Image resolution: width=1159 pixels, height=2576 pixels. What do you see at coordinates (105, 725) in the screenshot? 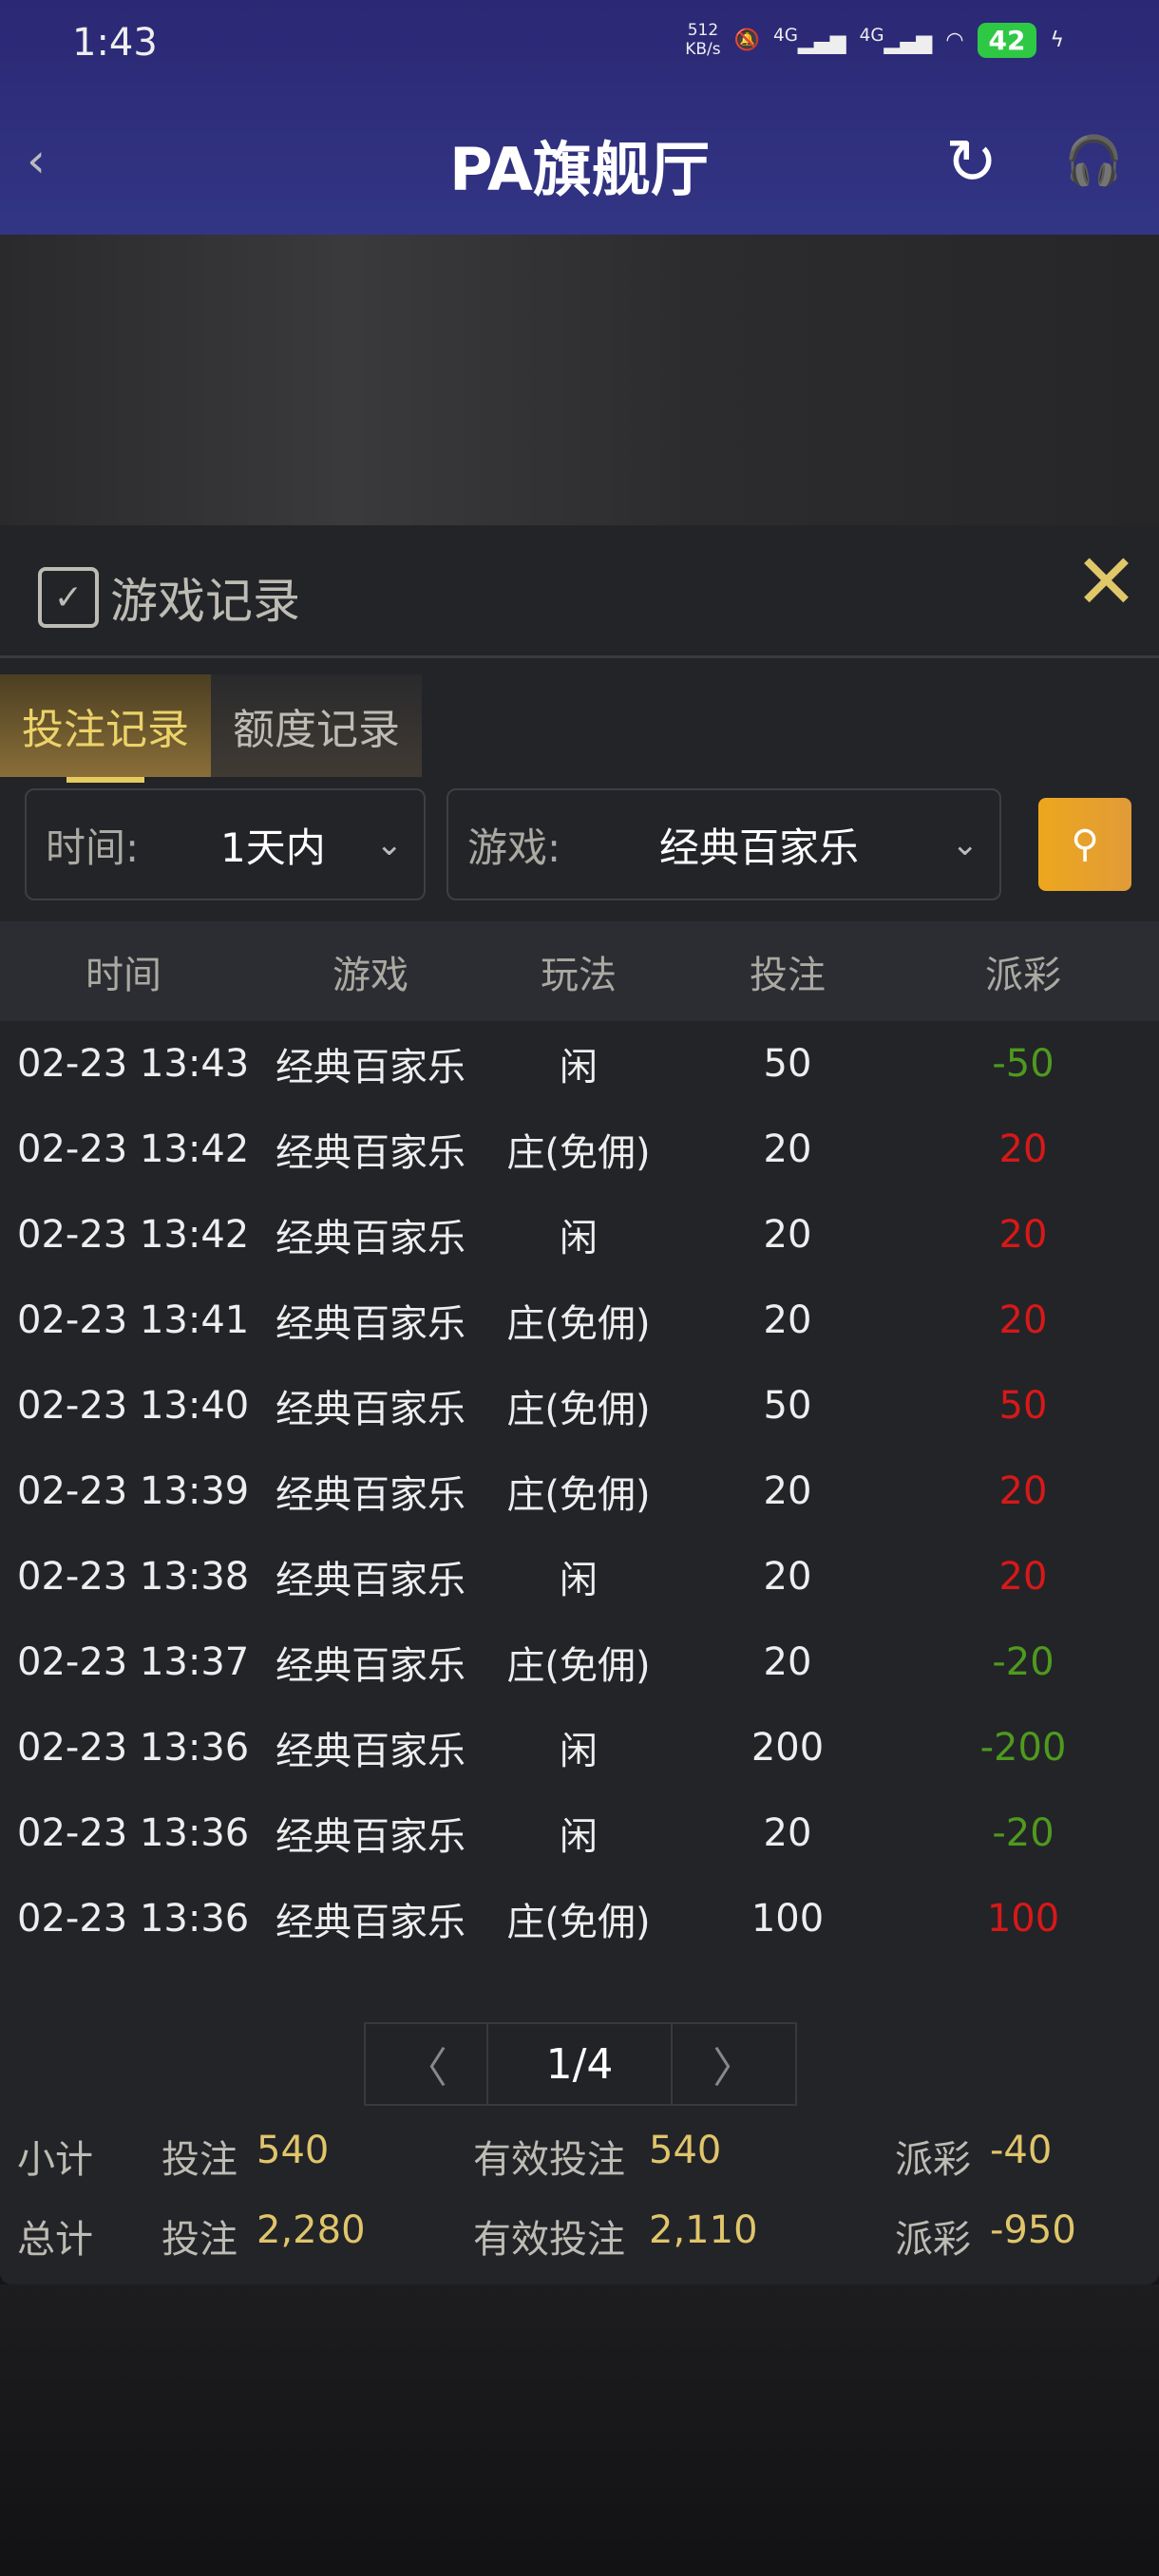
I see `tab-bet-records: 投注记录` at bounding box center [105, 725].